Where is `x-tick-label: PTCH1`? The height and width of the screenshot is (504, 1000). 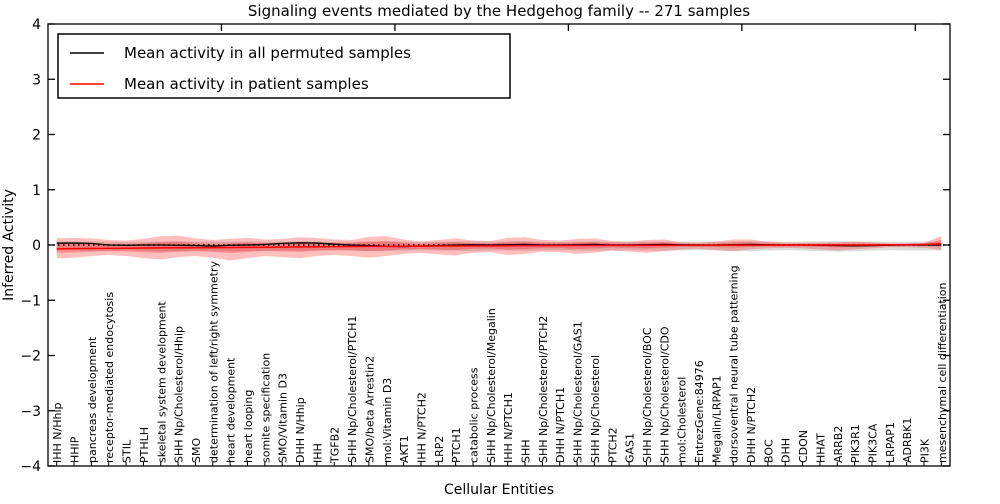 x-tick-label: PTCH1 is located at coordinates (456, 445).